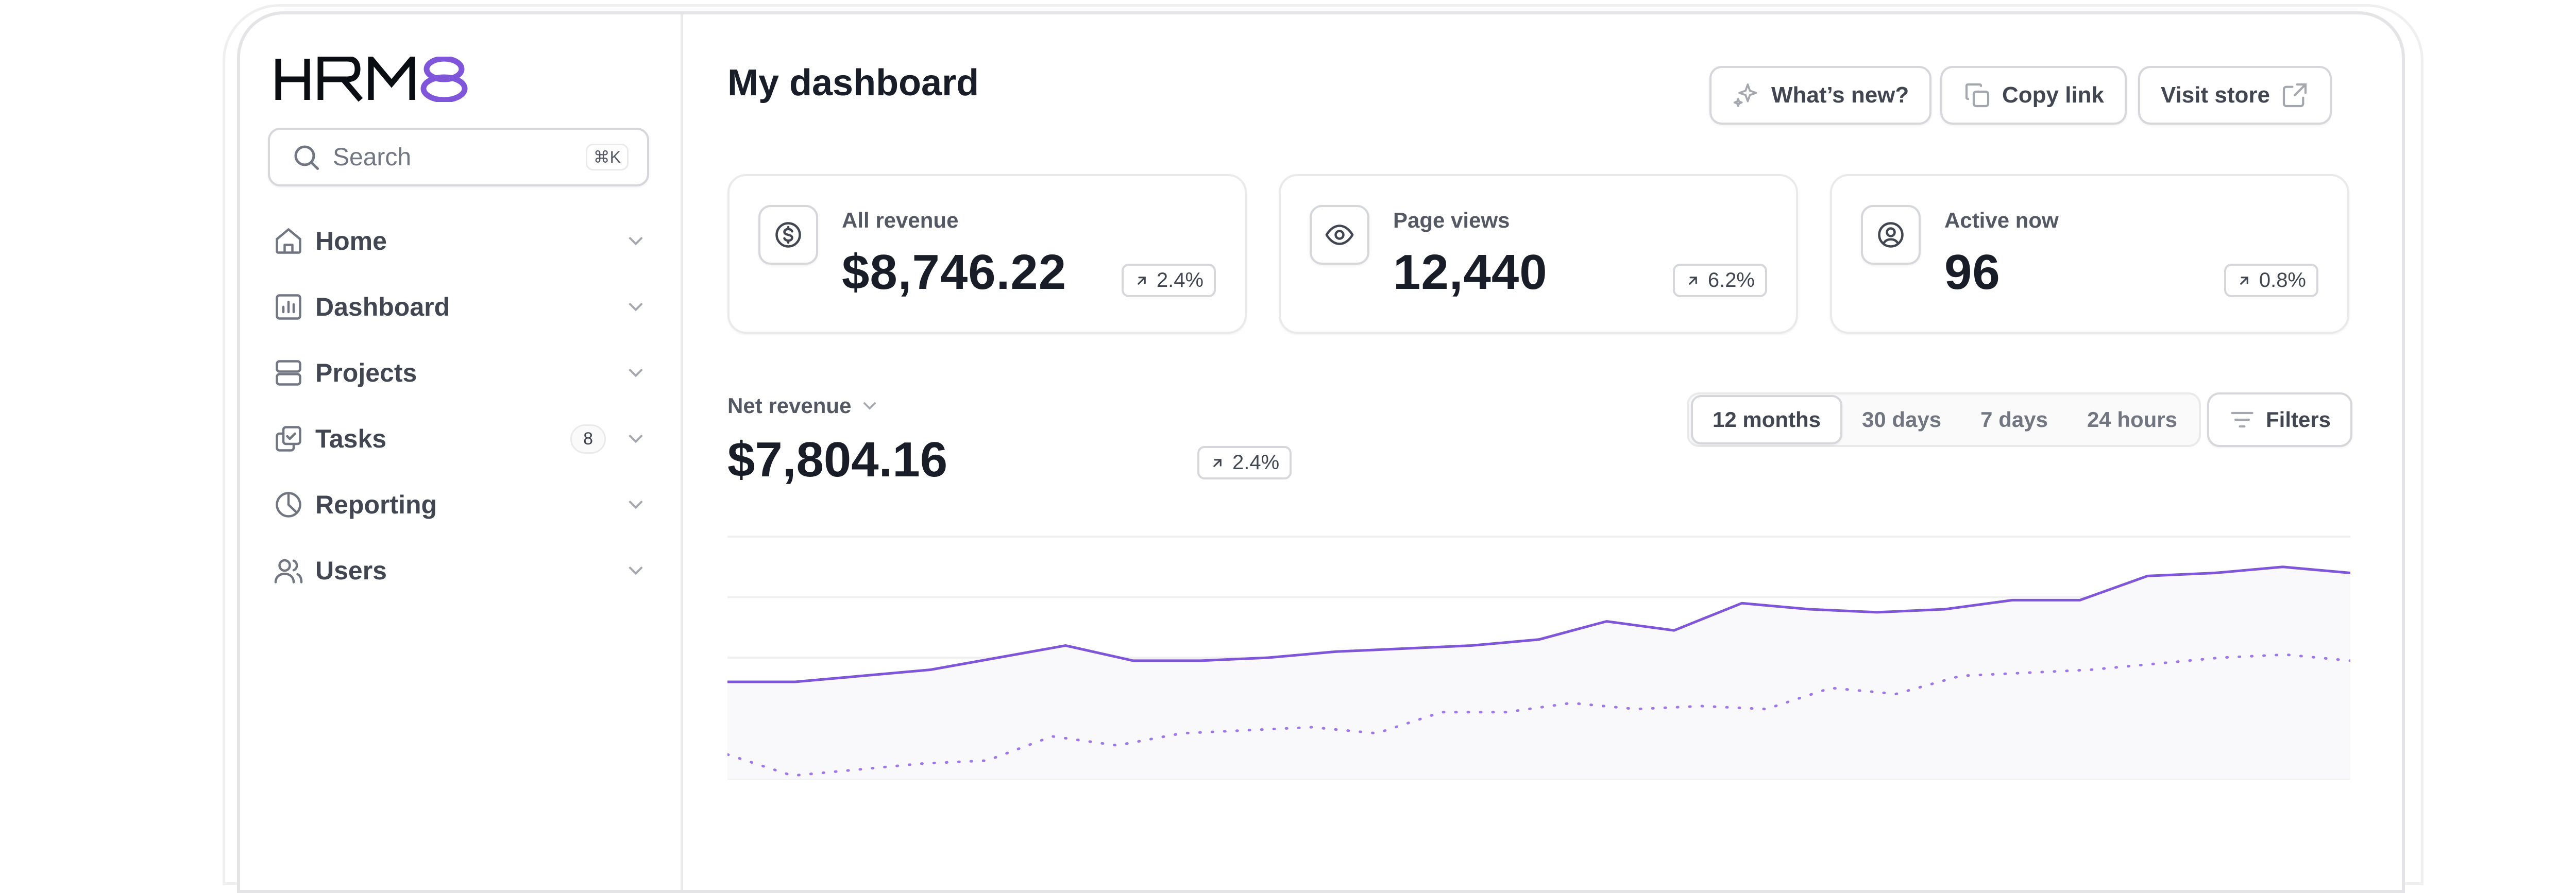  Describe the element at coordinates (351, 570) in the screenshot. I see `sidebar-item-label: Users` at that location.